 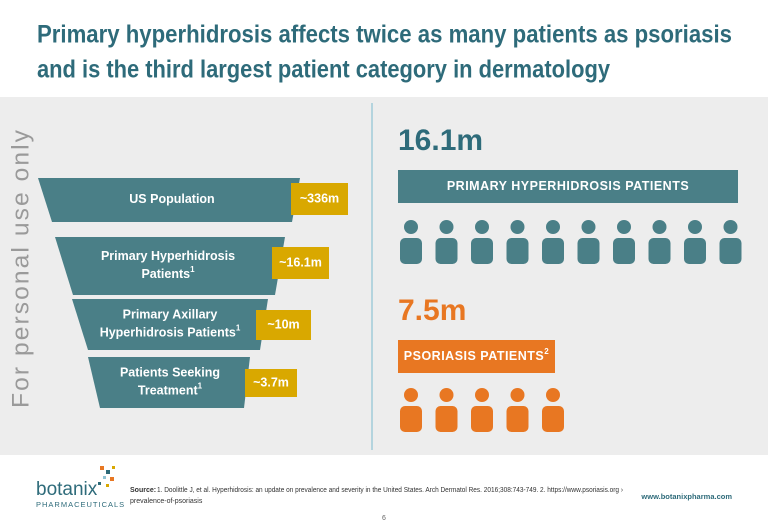 I want to click on page-number: 6, so click(x=384, y=518).